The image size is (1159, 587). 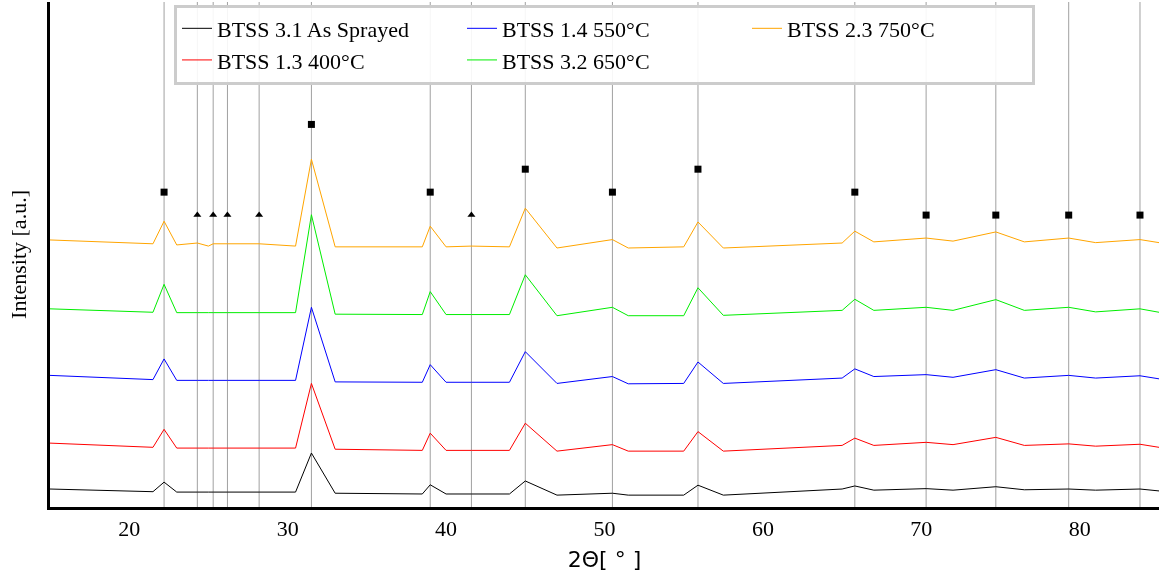 What do you see at coordinates (287, 529) in the screenshot?
I see `x-tick-label: 30` at bounding box center [287, 529].